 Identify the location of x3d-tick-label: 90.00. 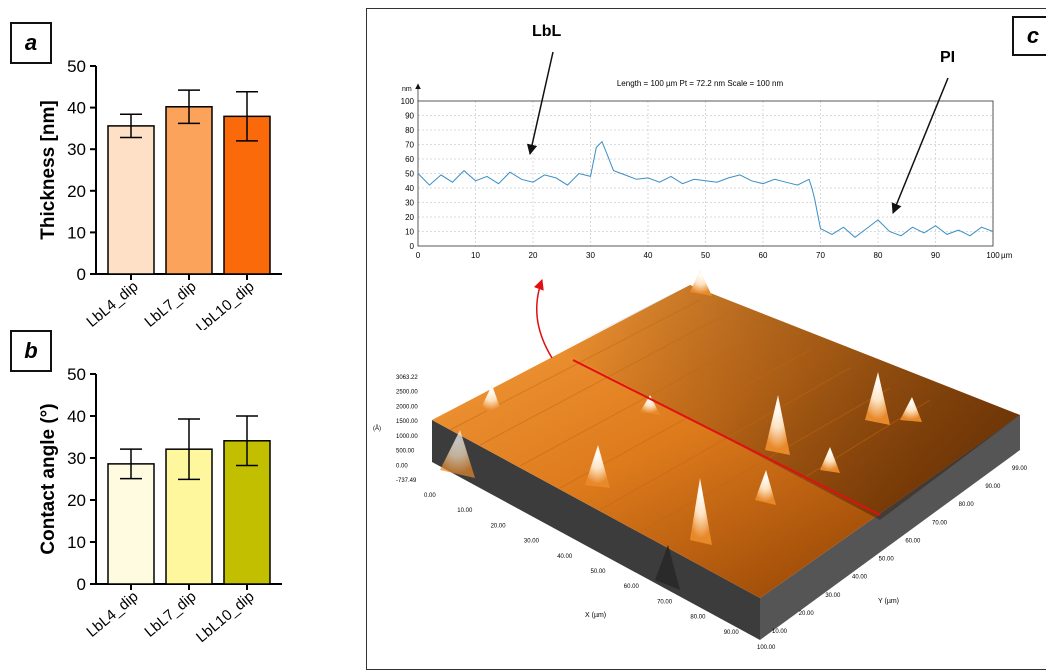
(732, 633).